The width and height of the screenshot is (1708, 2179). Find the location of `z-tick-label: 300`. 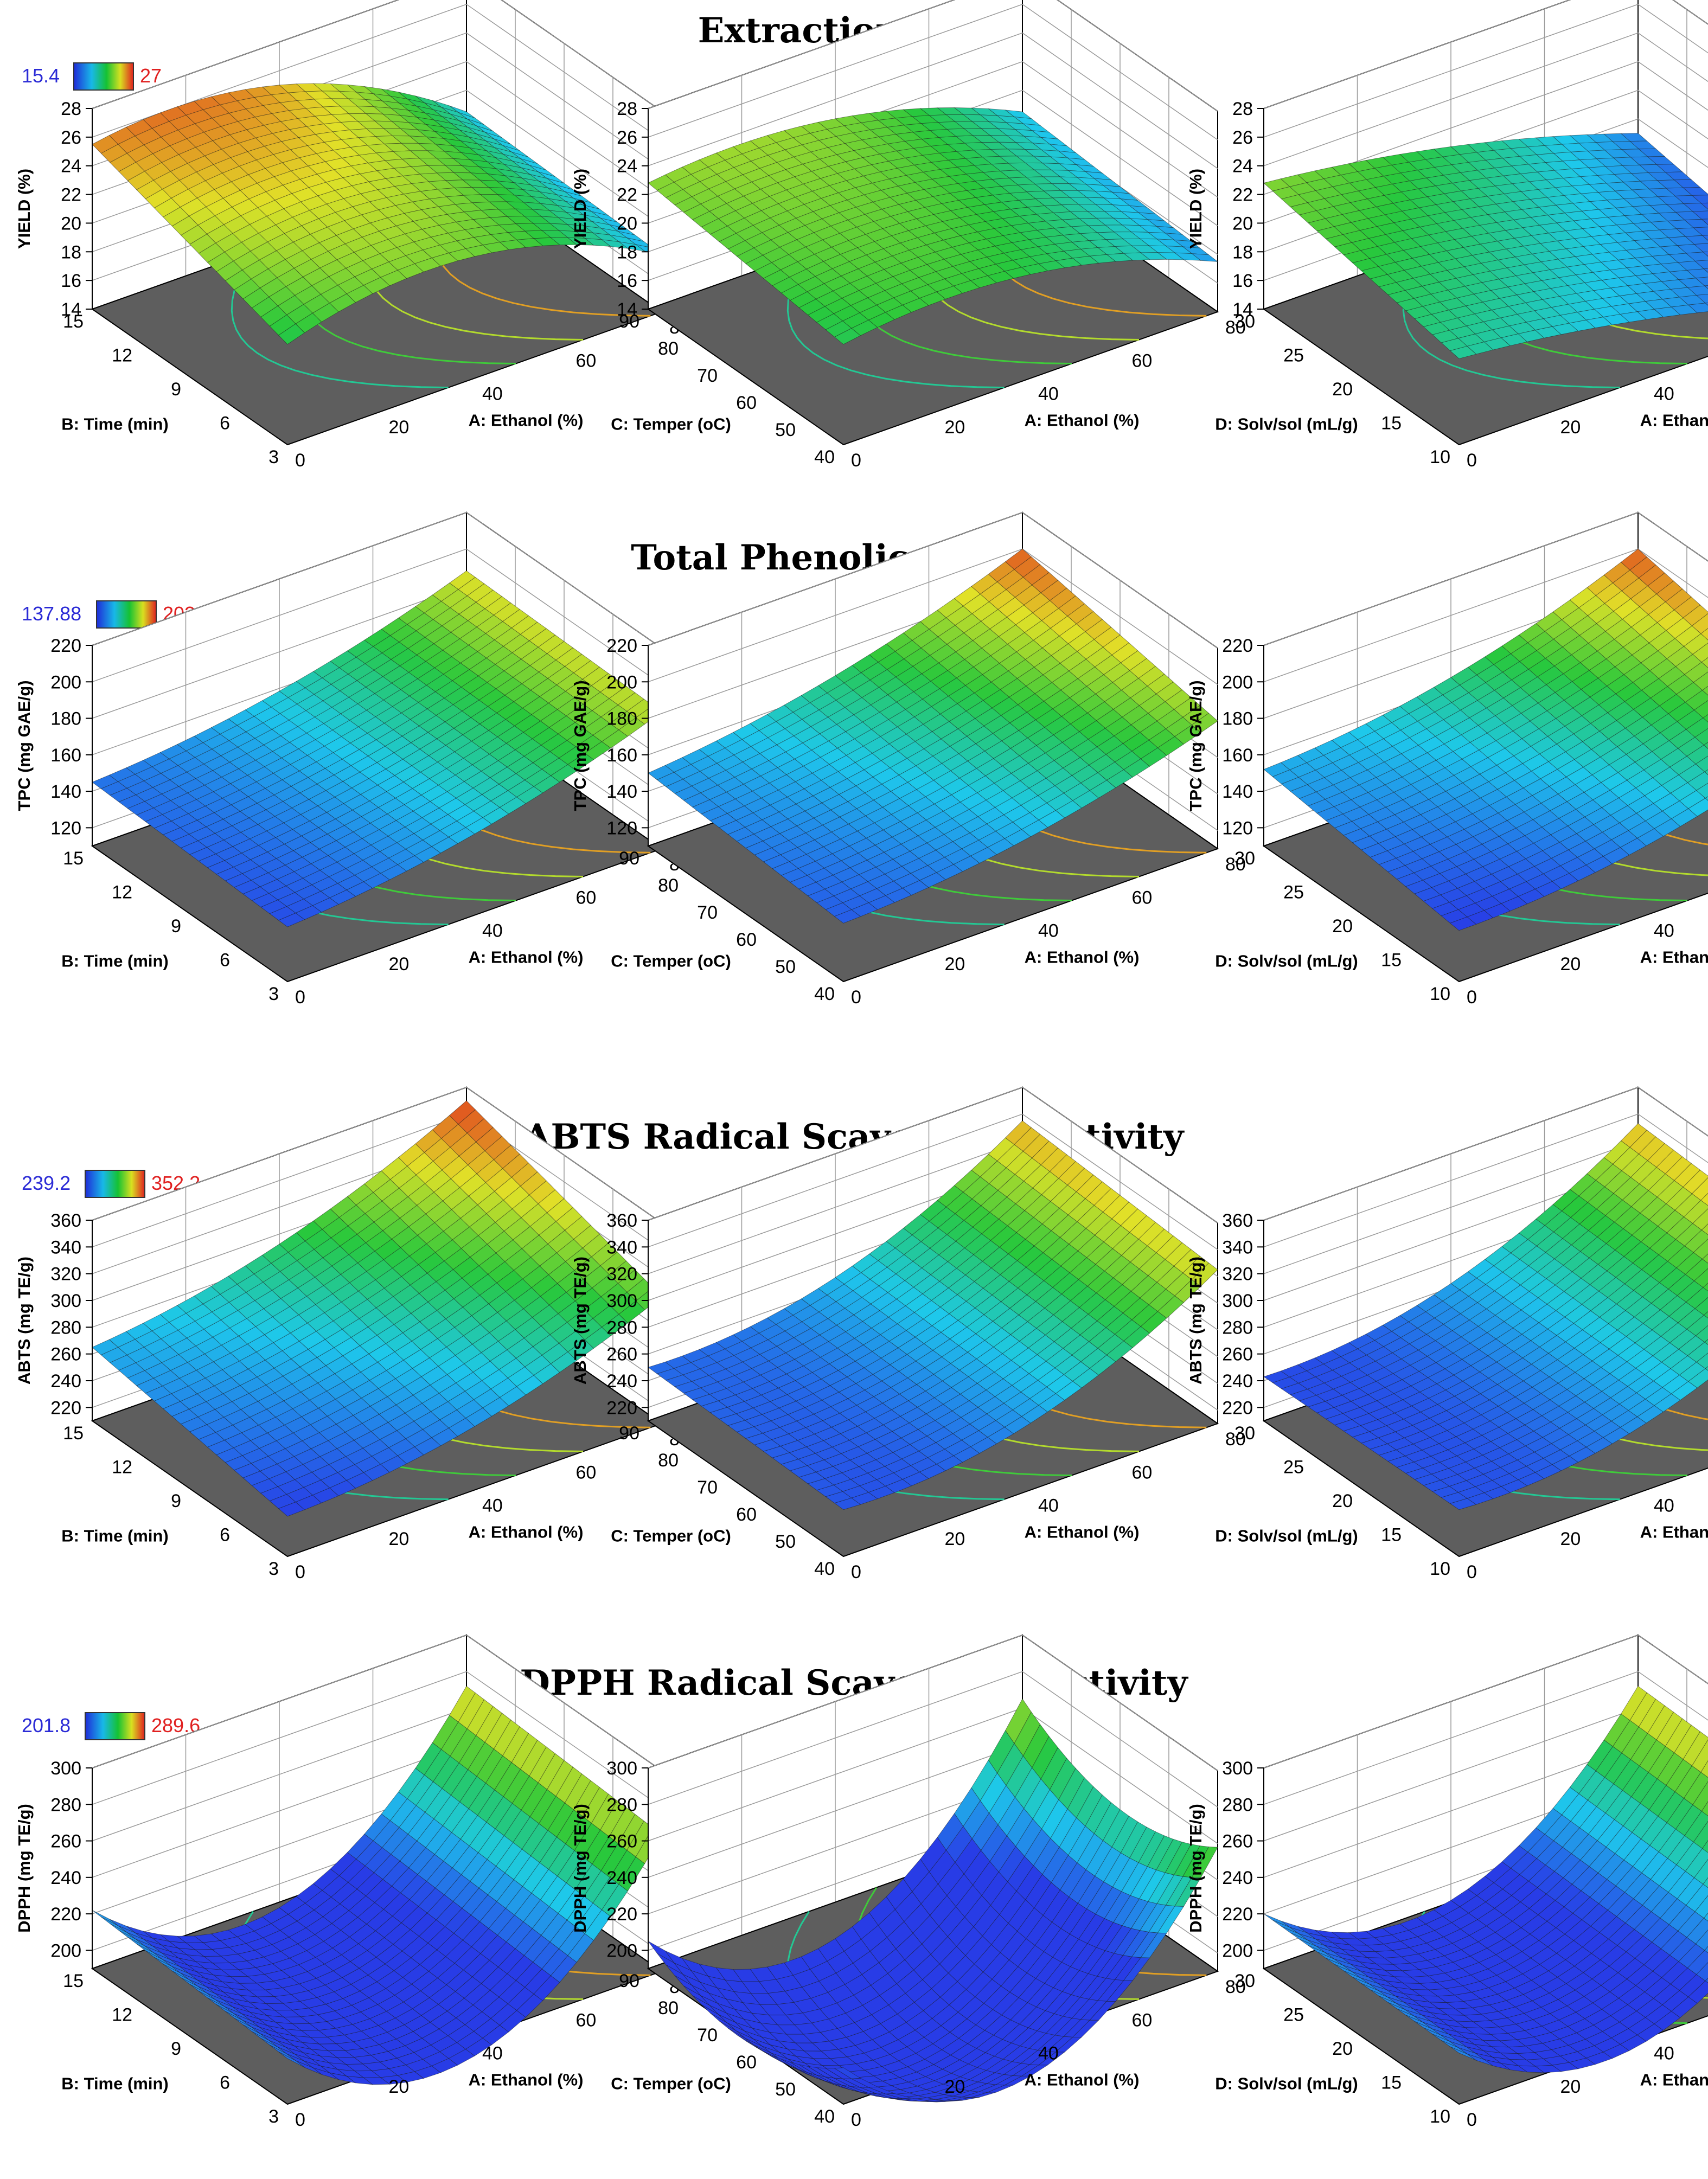

z-tick-label: 300 is located at coordinates (621, 1301).